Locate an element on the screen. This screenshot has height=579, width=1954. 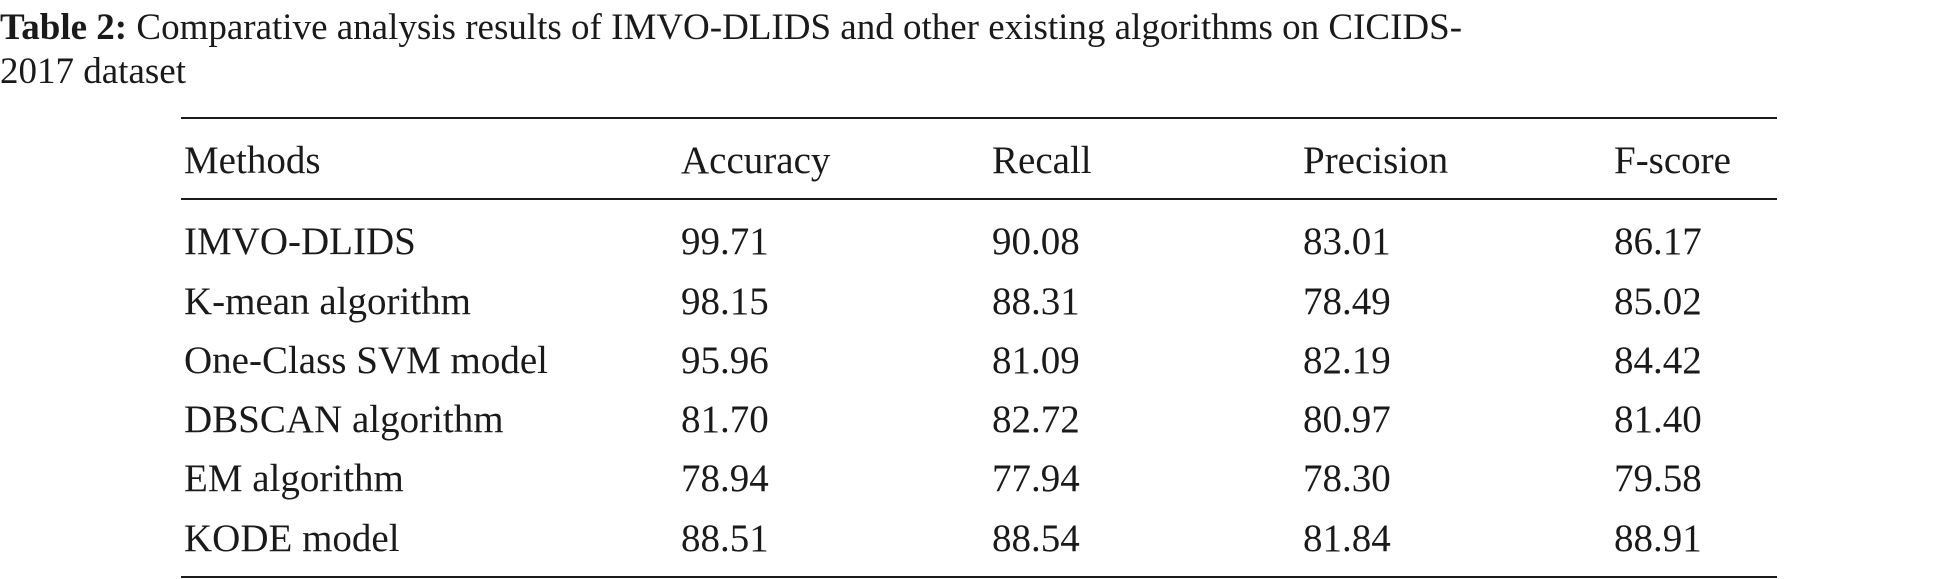
table-row: IMVO-DLIDS 99.71 90.08 83.01 86.17 is located at coordinates (979, 236).